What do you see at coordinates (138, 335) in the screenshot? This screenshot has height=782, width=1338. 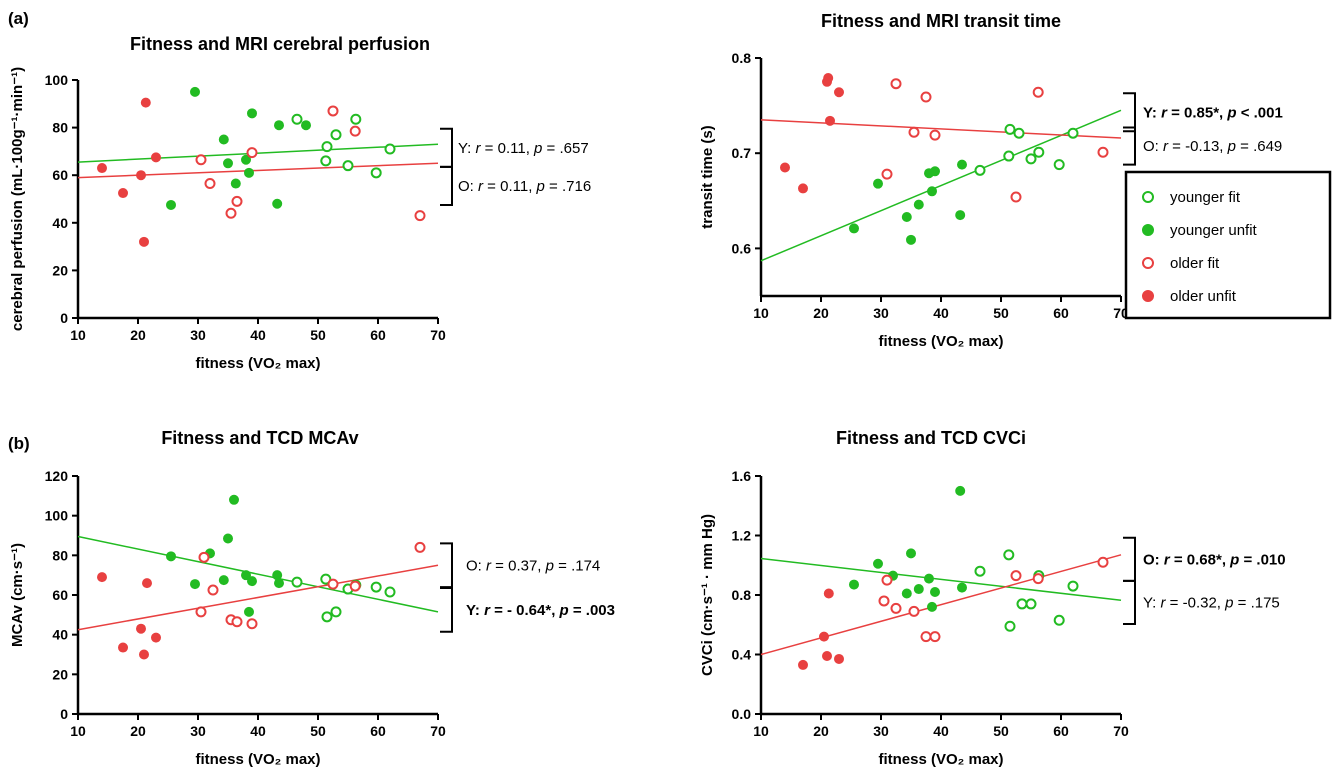 I see `x-tick-label: 20` at bounding box center [138, 335].